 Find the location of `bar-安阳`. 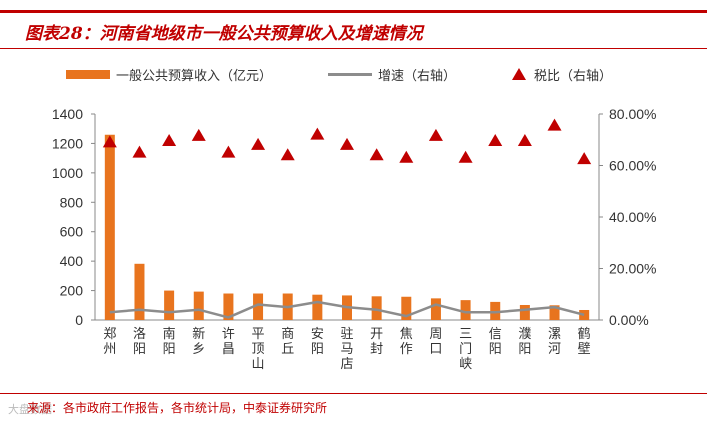

bar-安阳 is located at coordinates (317, 307).